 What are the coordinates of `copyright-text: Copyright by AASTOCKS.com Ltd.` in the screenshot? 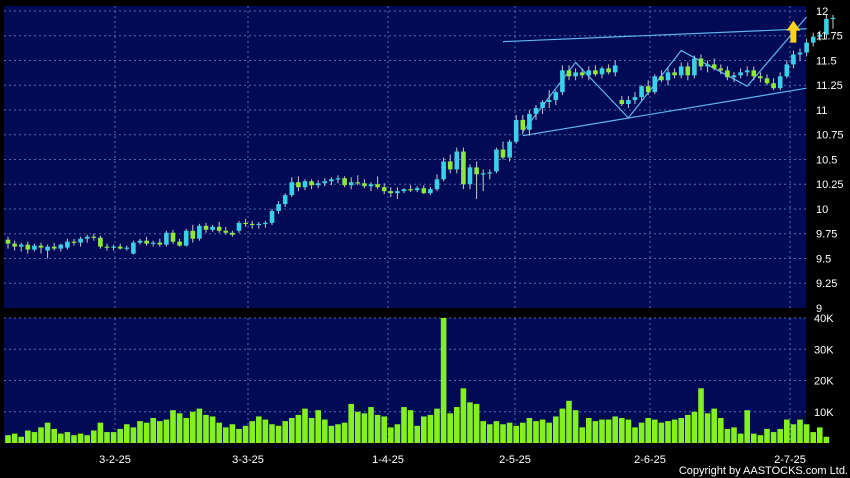 It's located at (763, 471).